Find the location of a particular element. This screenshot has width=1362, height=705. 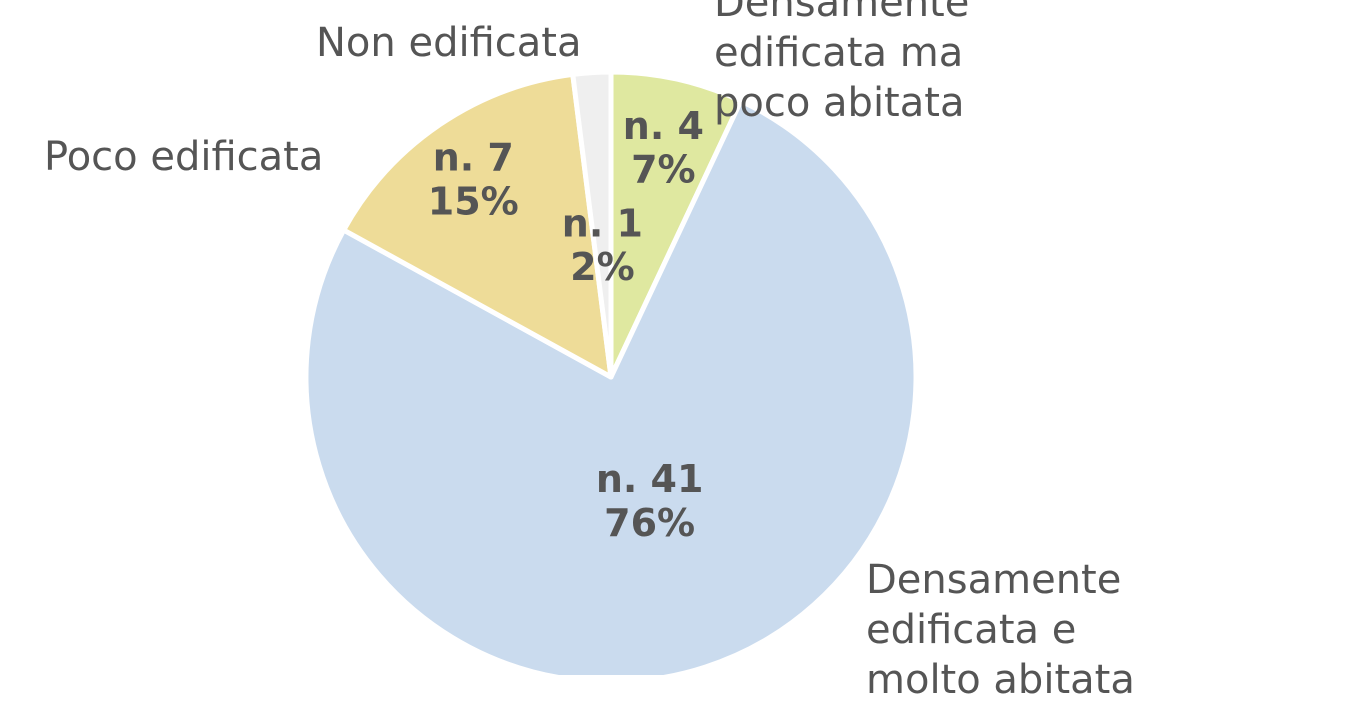

count-label: n. 4 is located at coordinates (663, 126).